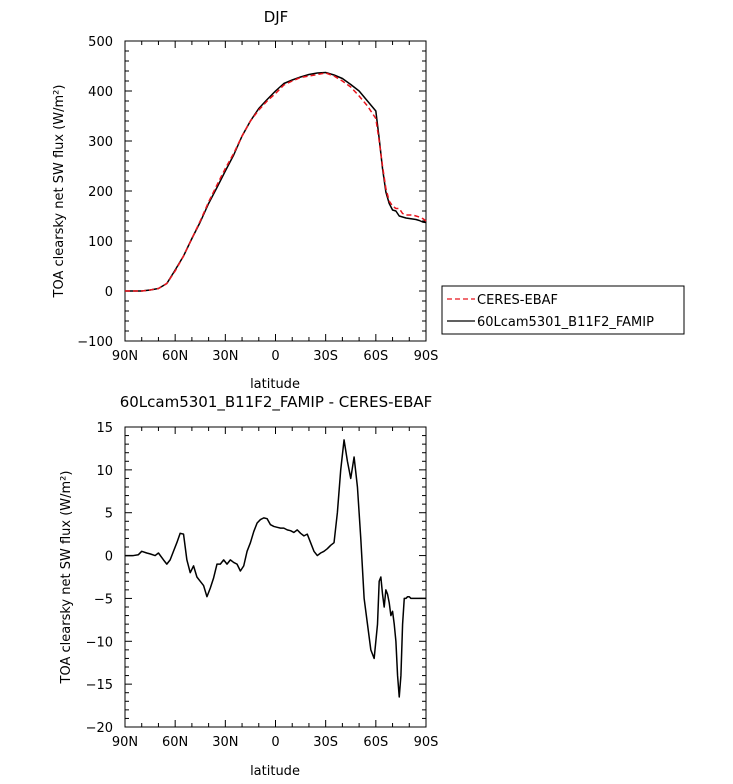 Image resolution: width=733 pixels, height=784 pixels. What do you see at coordinates (109, 557) in the screenshot?
I see `bottom-ytick-label: 0` at bounding box center [109, 557].